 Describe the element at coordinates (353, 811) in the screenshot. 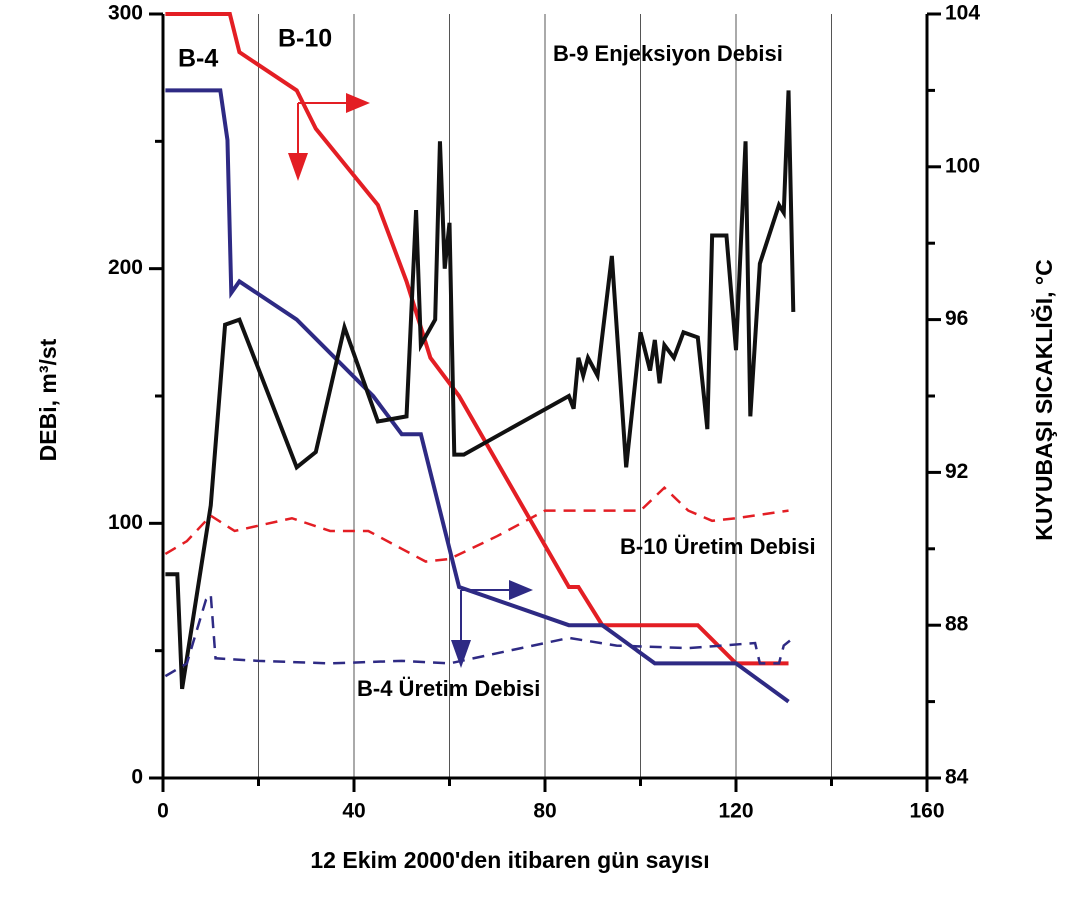

I see `x-tick-label: 40` at that location.